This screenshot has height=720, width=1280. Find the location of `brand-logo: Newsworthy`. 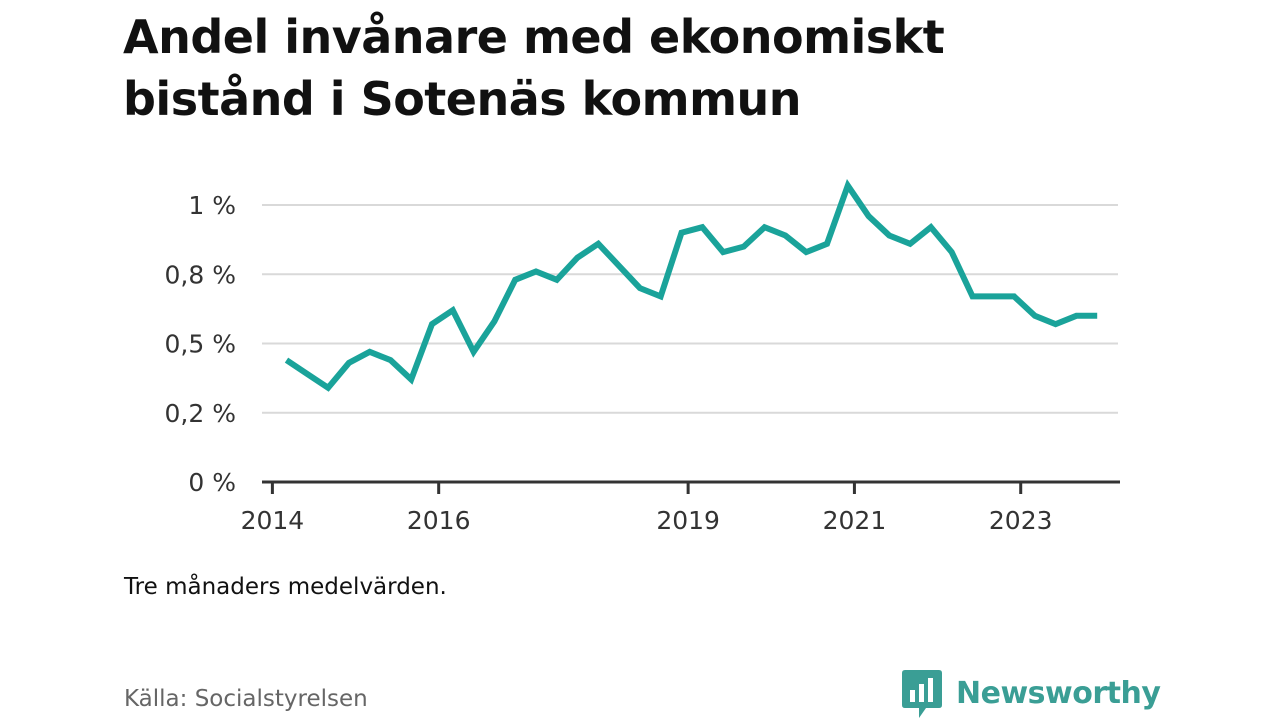

brand-logo: Newsworthy is located at coordinates (1031, 694).